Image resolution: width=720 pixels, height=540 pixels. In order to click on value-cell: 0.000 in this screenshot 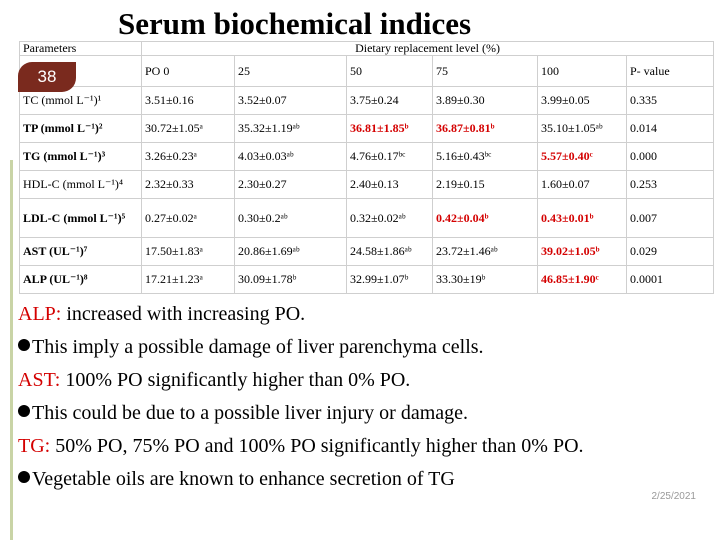, I will do `click(670, 156)`.